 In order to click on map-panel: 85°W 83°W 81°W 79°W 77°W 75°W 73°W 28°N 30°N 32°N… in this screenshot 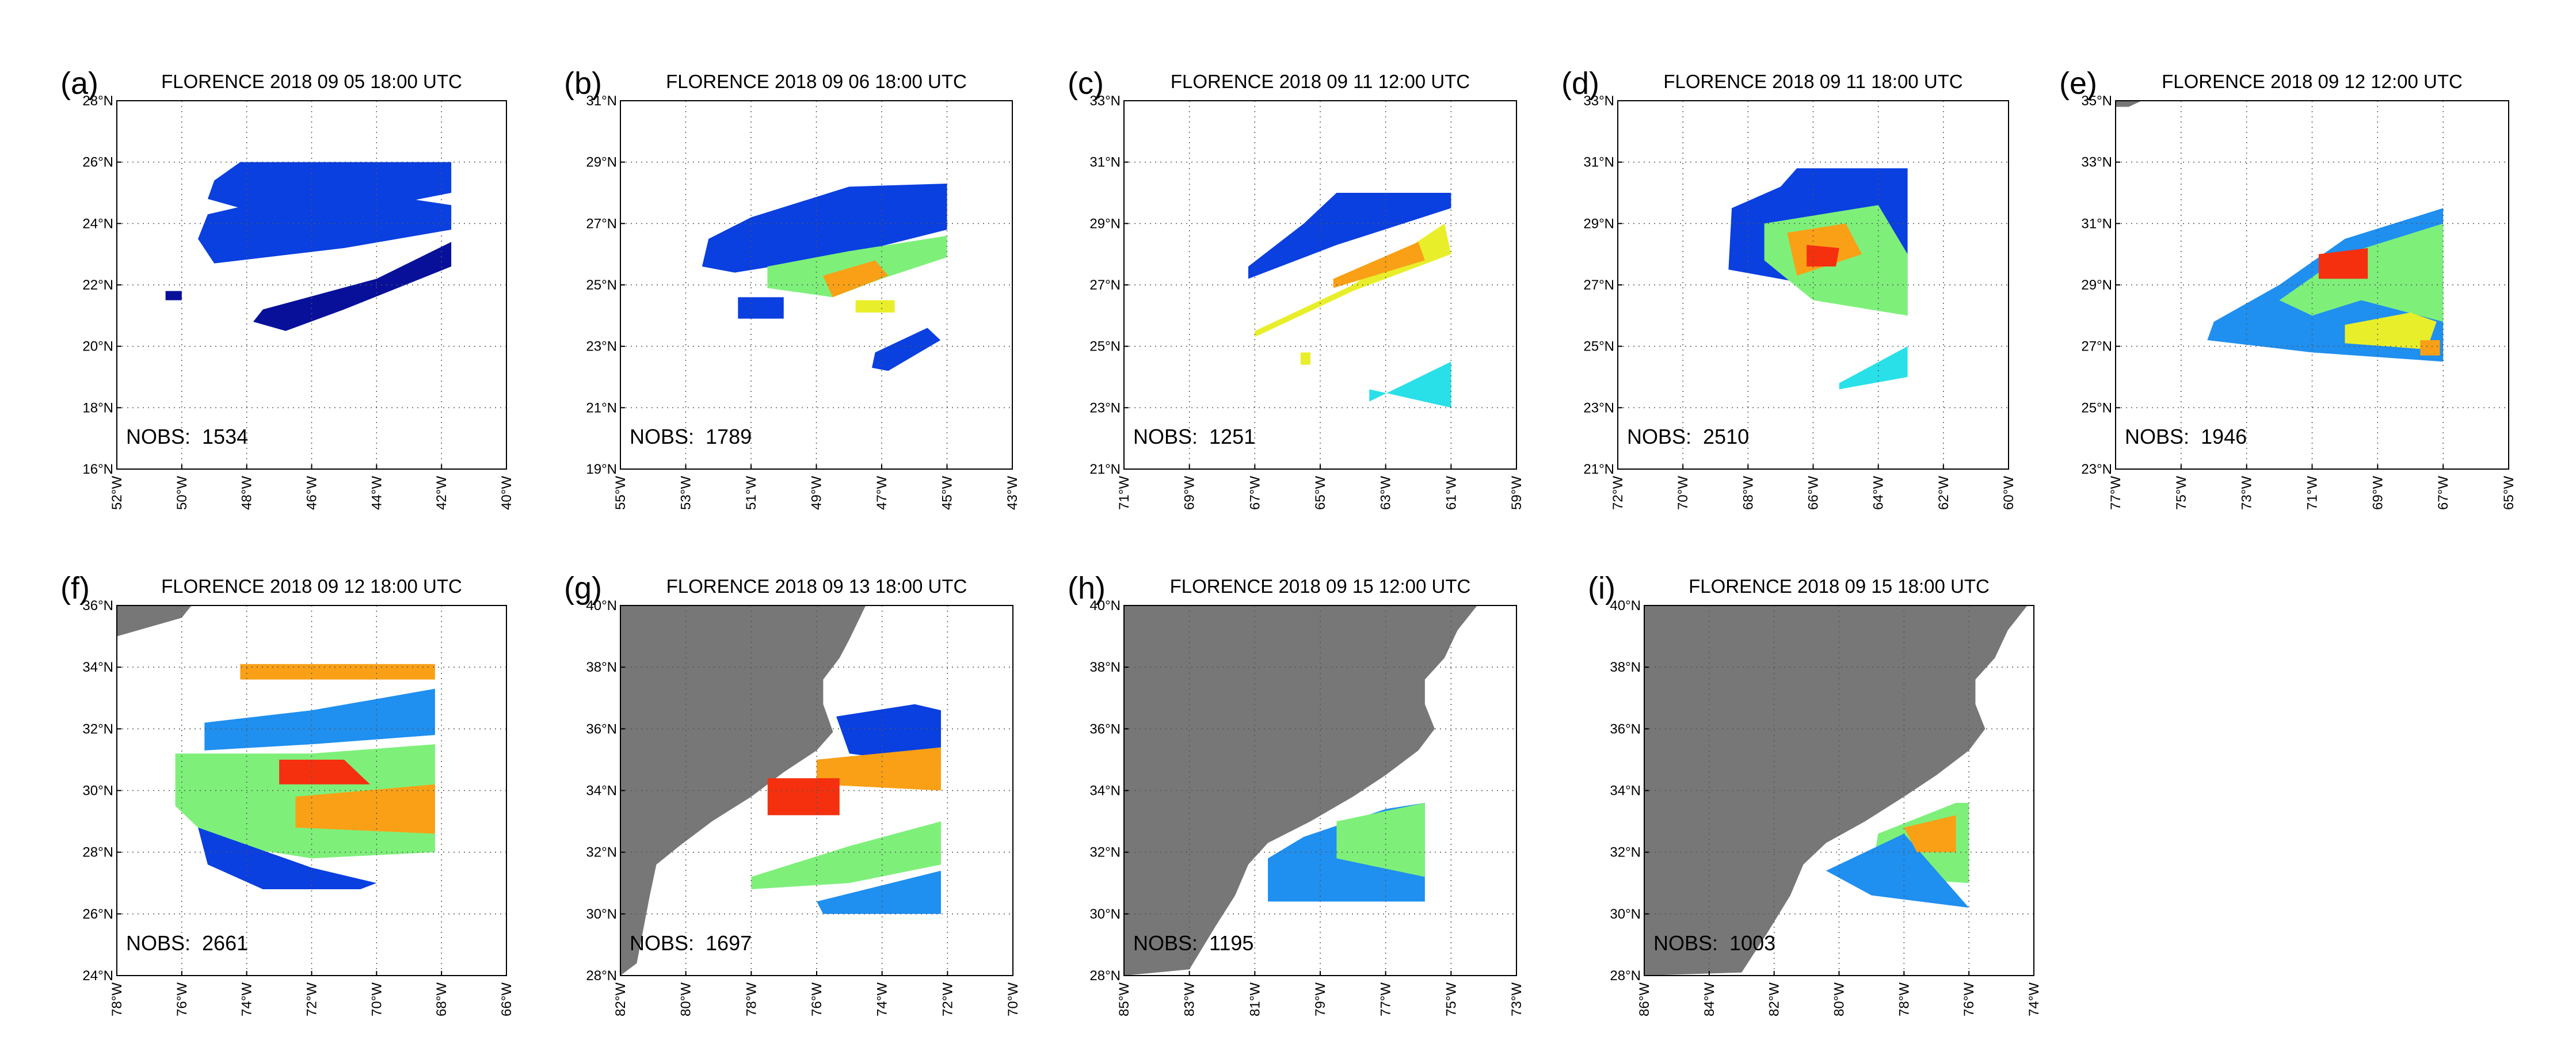, I will do `click(1296, 793)`.